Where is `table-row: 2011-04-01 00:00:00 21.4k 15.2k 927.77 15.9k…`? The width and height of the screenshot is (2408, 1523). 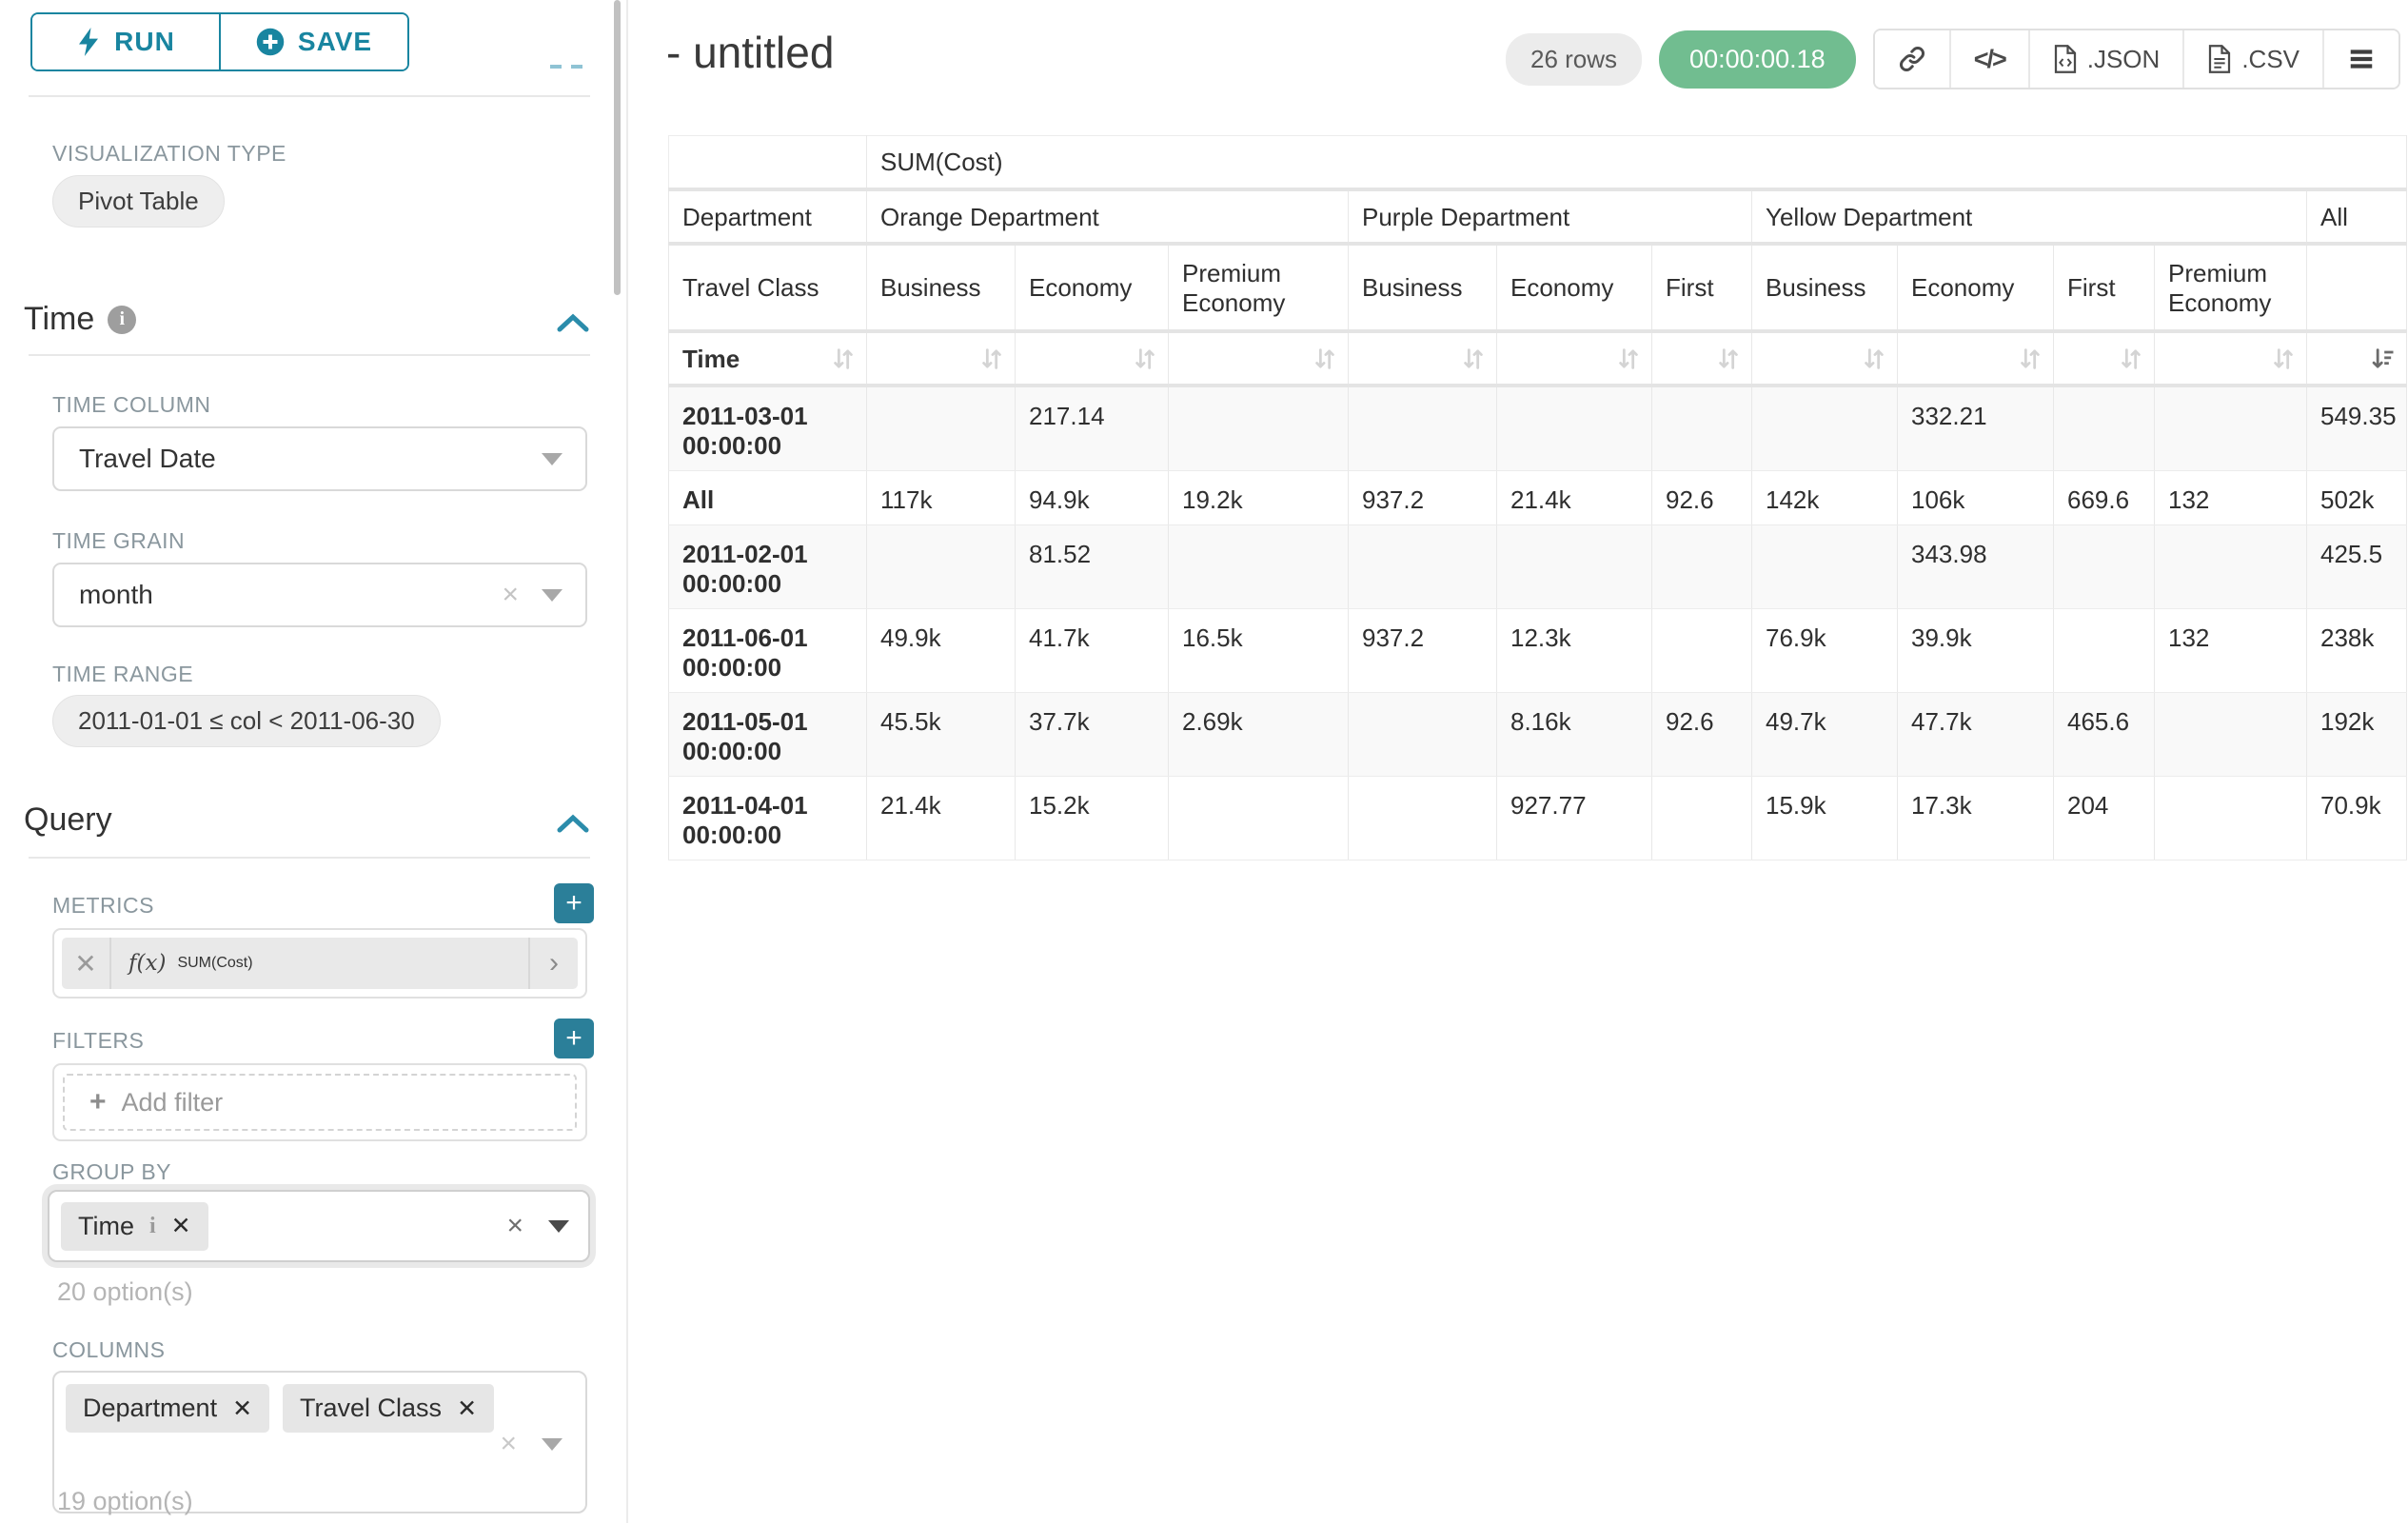
table-row: 2011-04-01 00:00:00 21.4k 15.2k 927.77 15.9k… is located at coordinates (1538, 818).